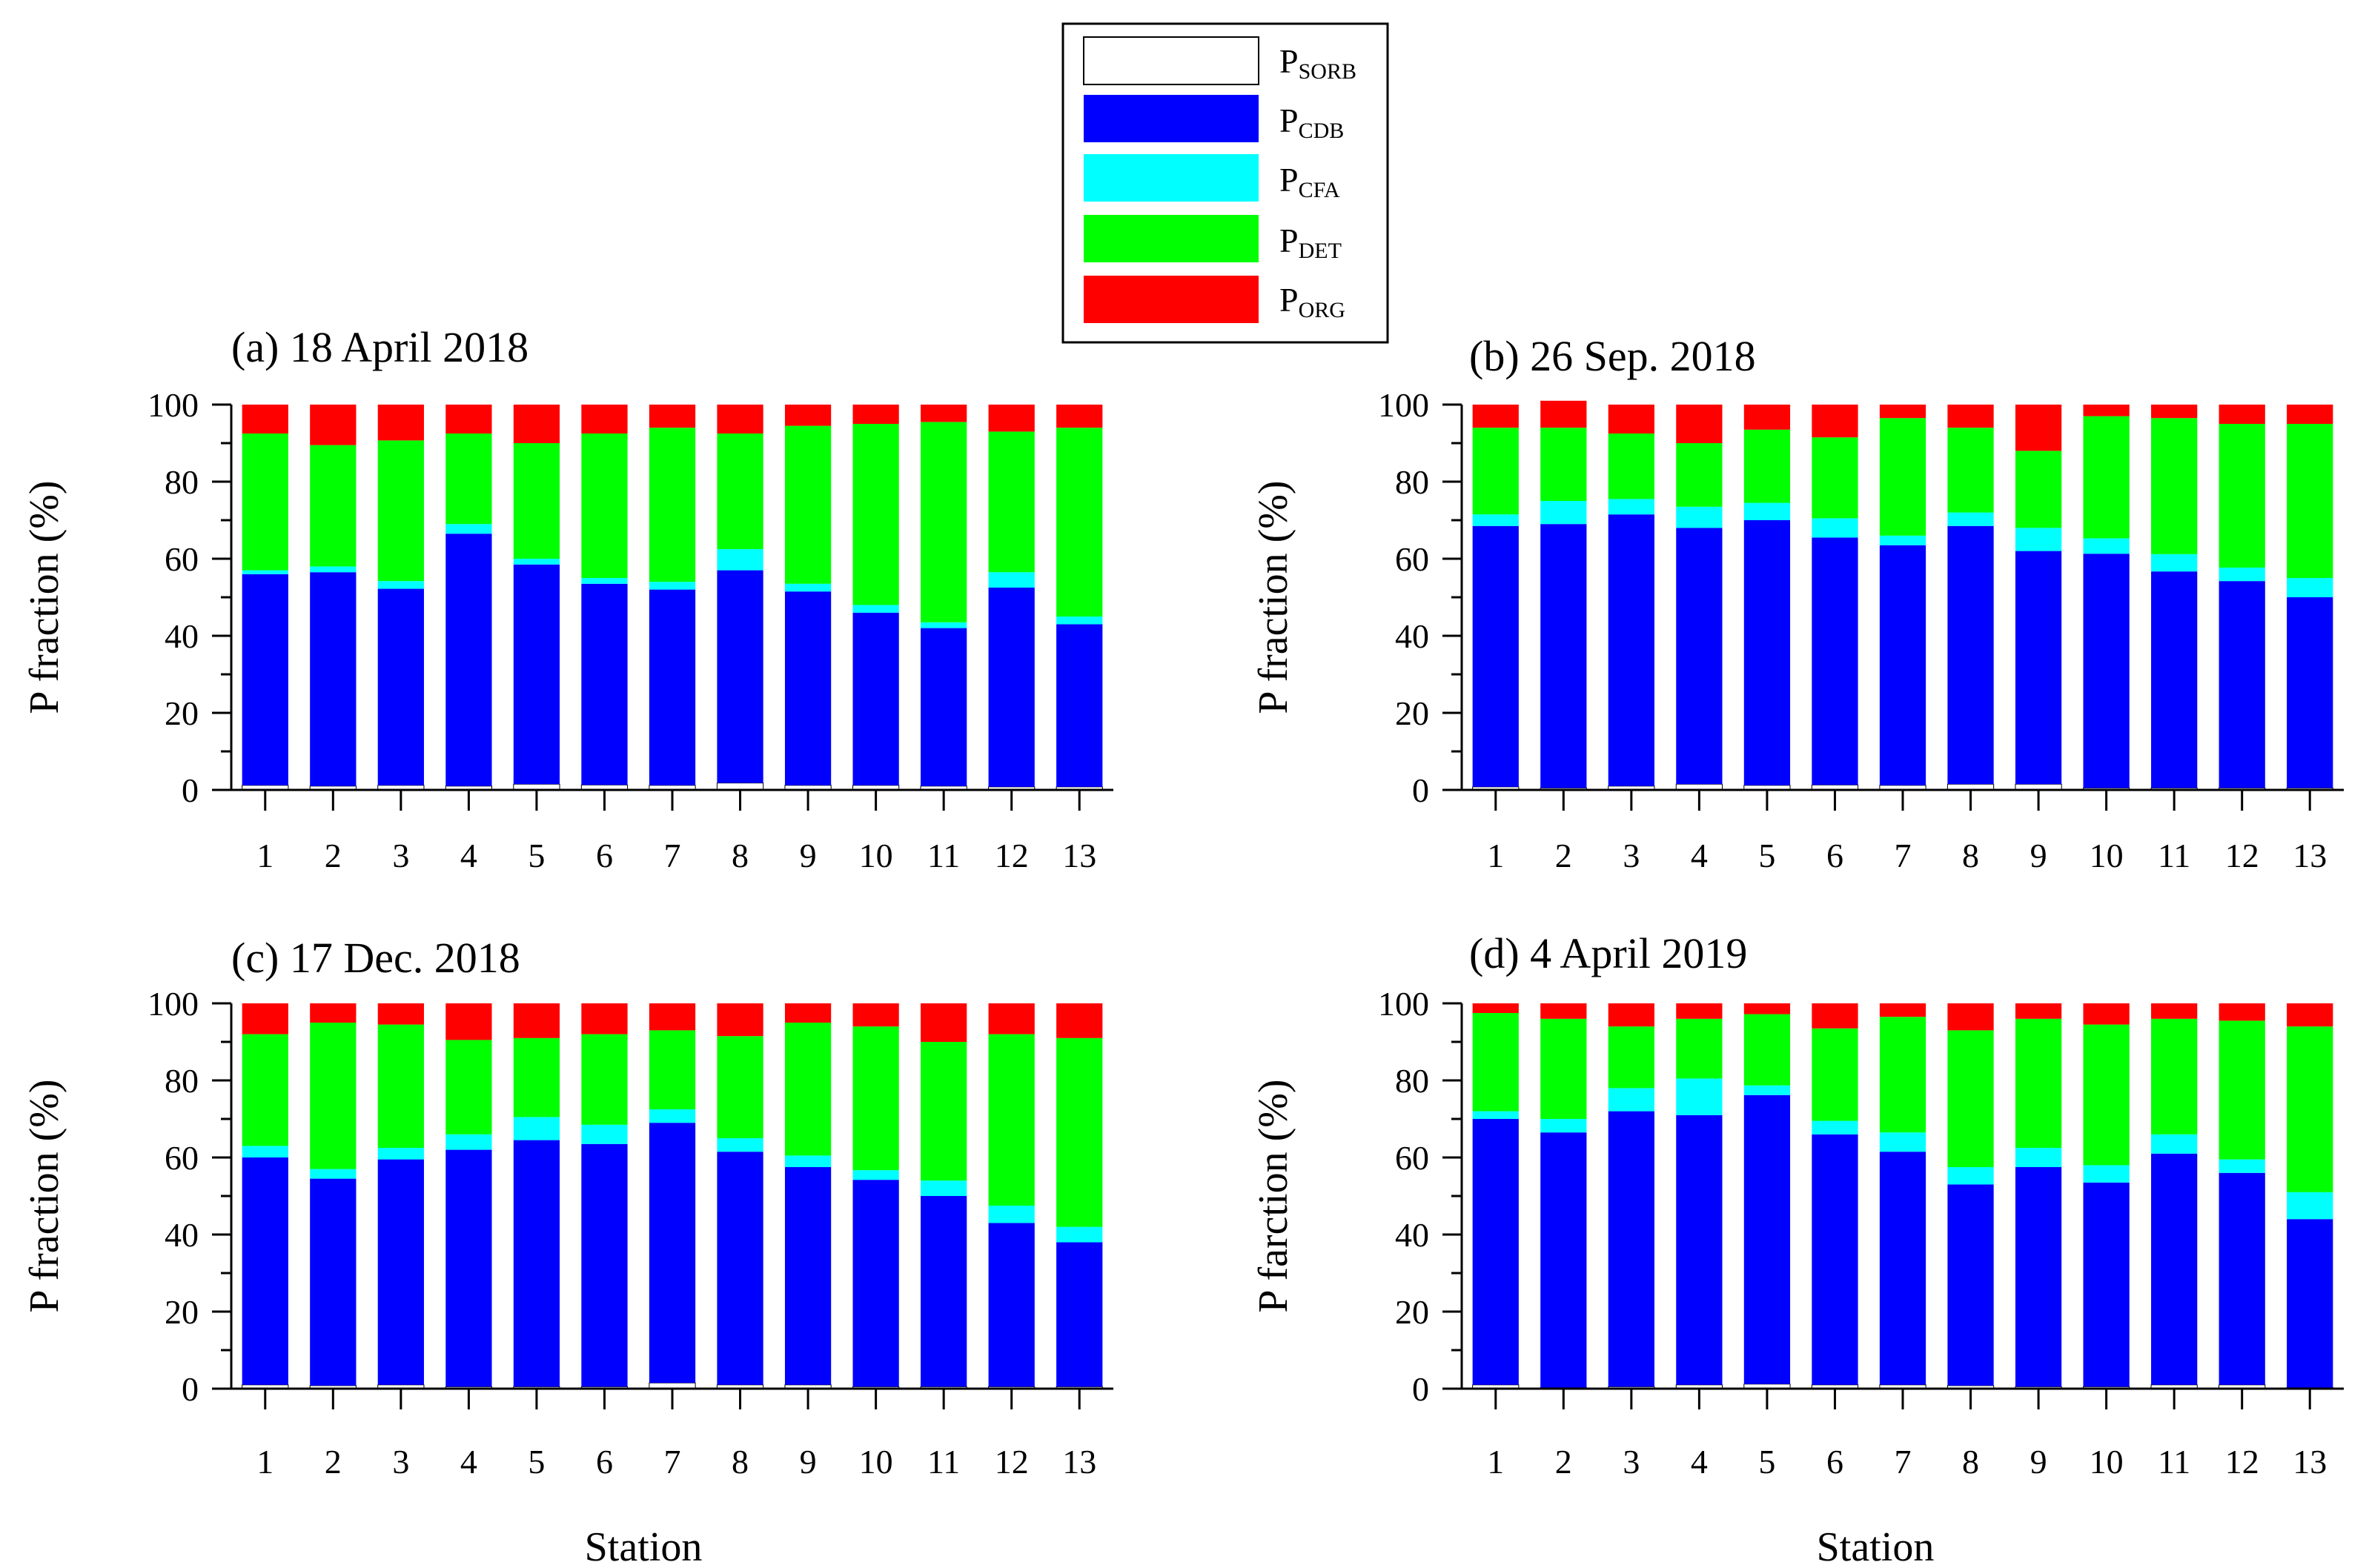  I want to click on y-tick-label-b-80: 80, so click(1412, 482).